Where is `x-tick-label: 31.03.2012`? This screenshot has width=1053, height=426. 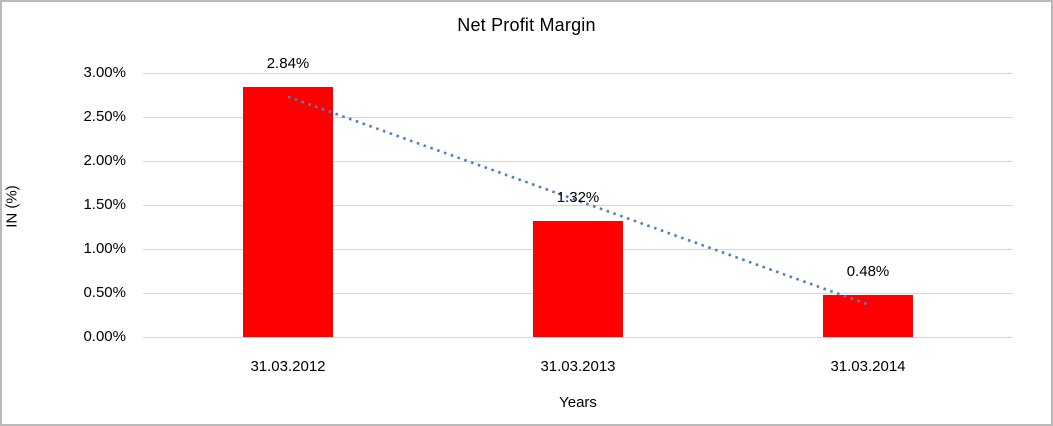
x-tick-label: 31.03.2012 is located at coordinates (288, 366).